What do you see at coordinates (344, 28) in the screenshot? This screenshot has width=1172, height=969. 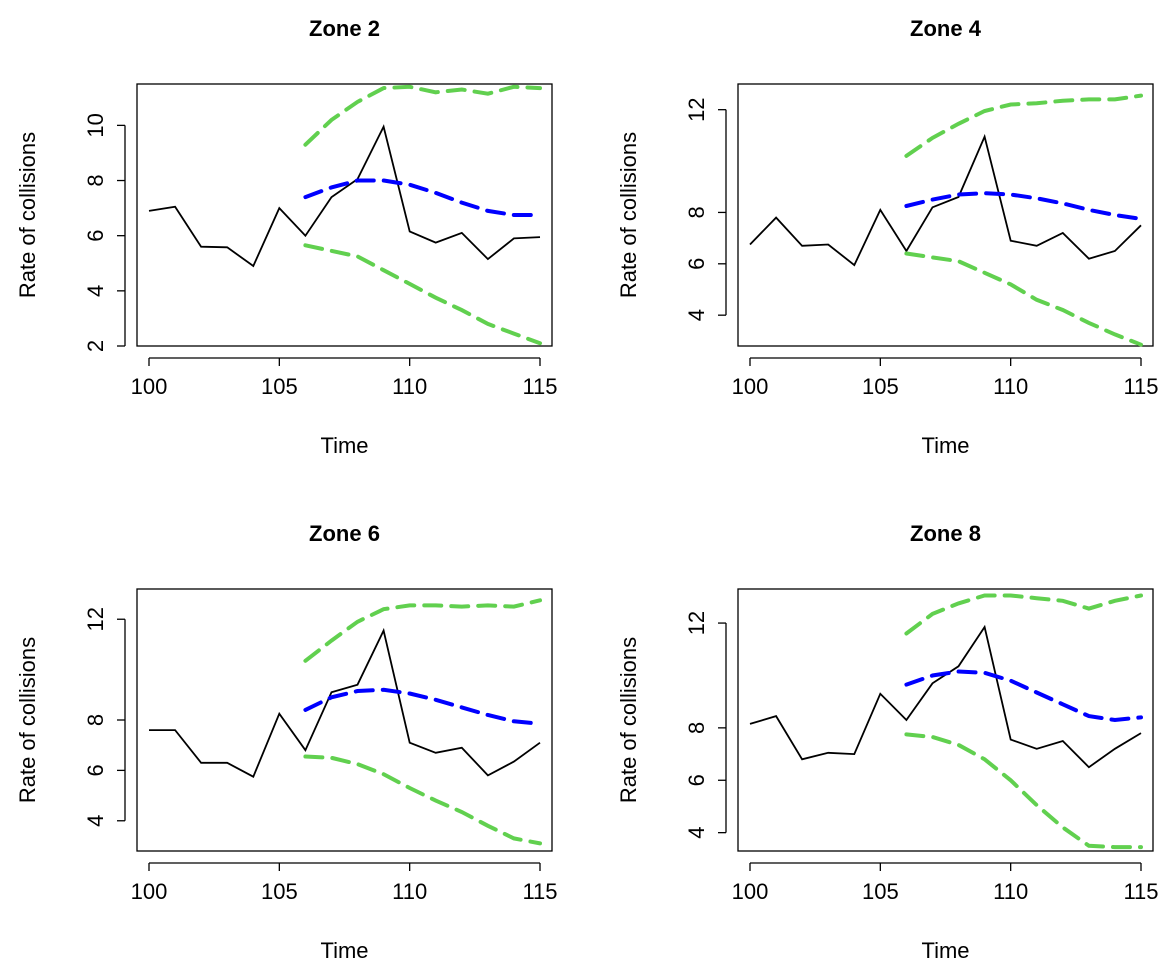 I see `chart-title: Zone 2` at bounding box center [344, 28].